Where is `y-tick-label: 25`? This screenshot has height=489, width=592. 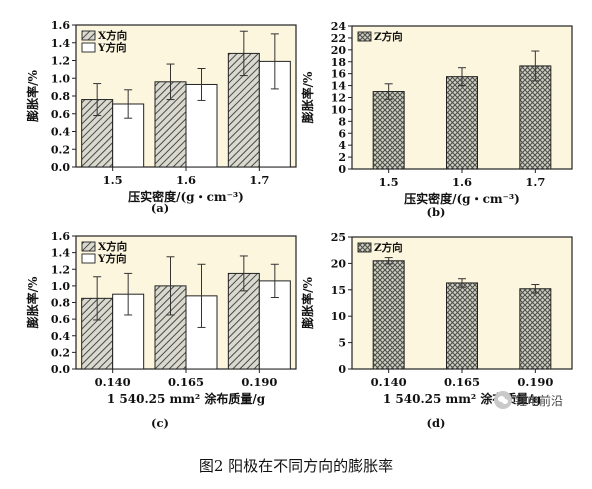 y-tick-label: 25 is located at coordinates (338, 237).